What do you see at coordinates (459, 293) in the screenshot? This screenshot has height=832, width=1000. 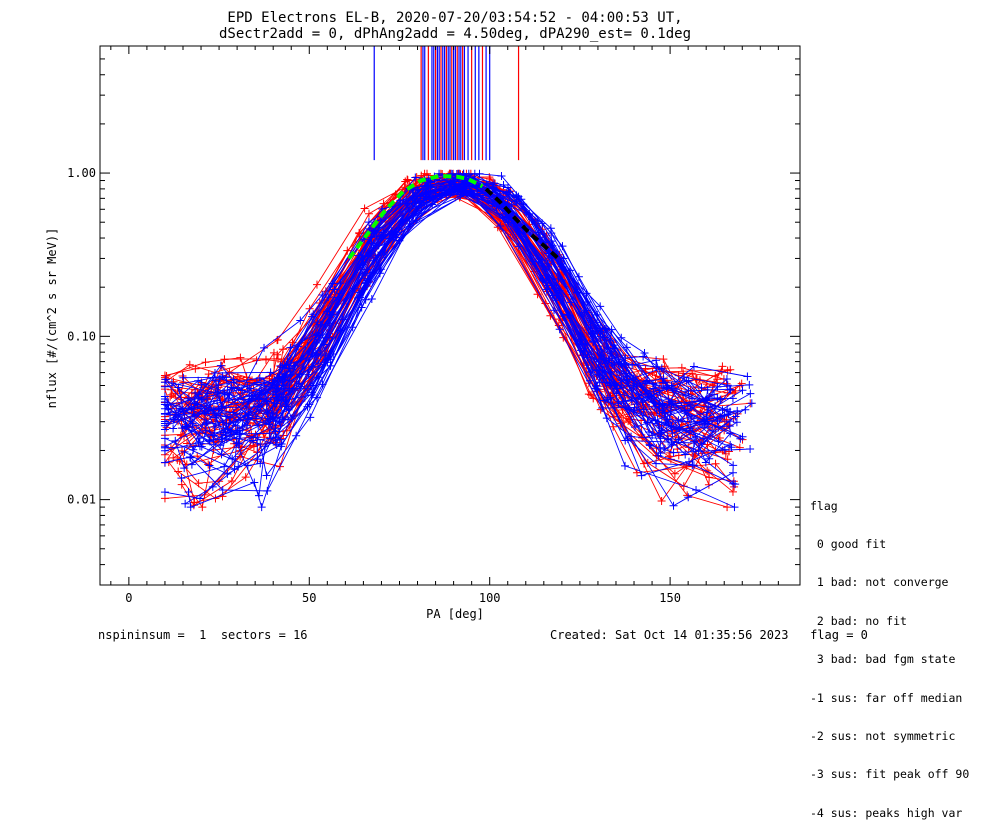 I see `pa-distribution-line` at bounding box center [459, 293].